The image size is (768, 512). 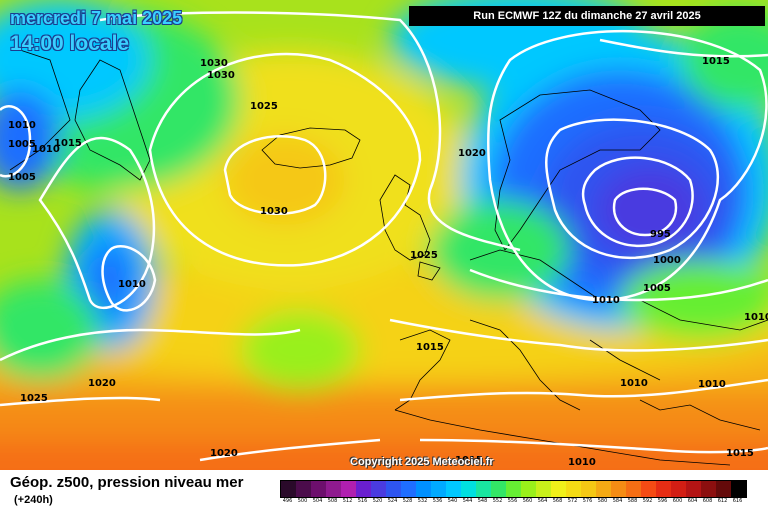 I want to click on footer-title: Géop. z500, pression niveau mer, so click(x=127, y=482).